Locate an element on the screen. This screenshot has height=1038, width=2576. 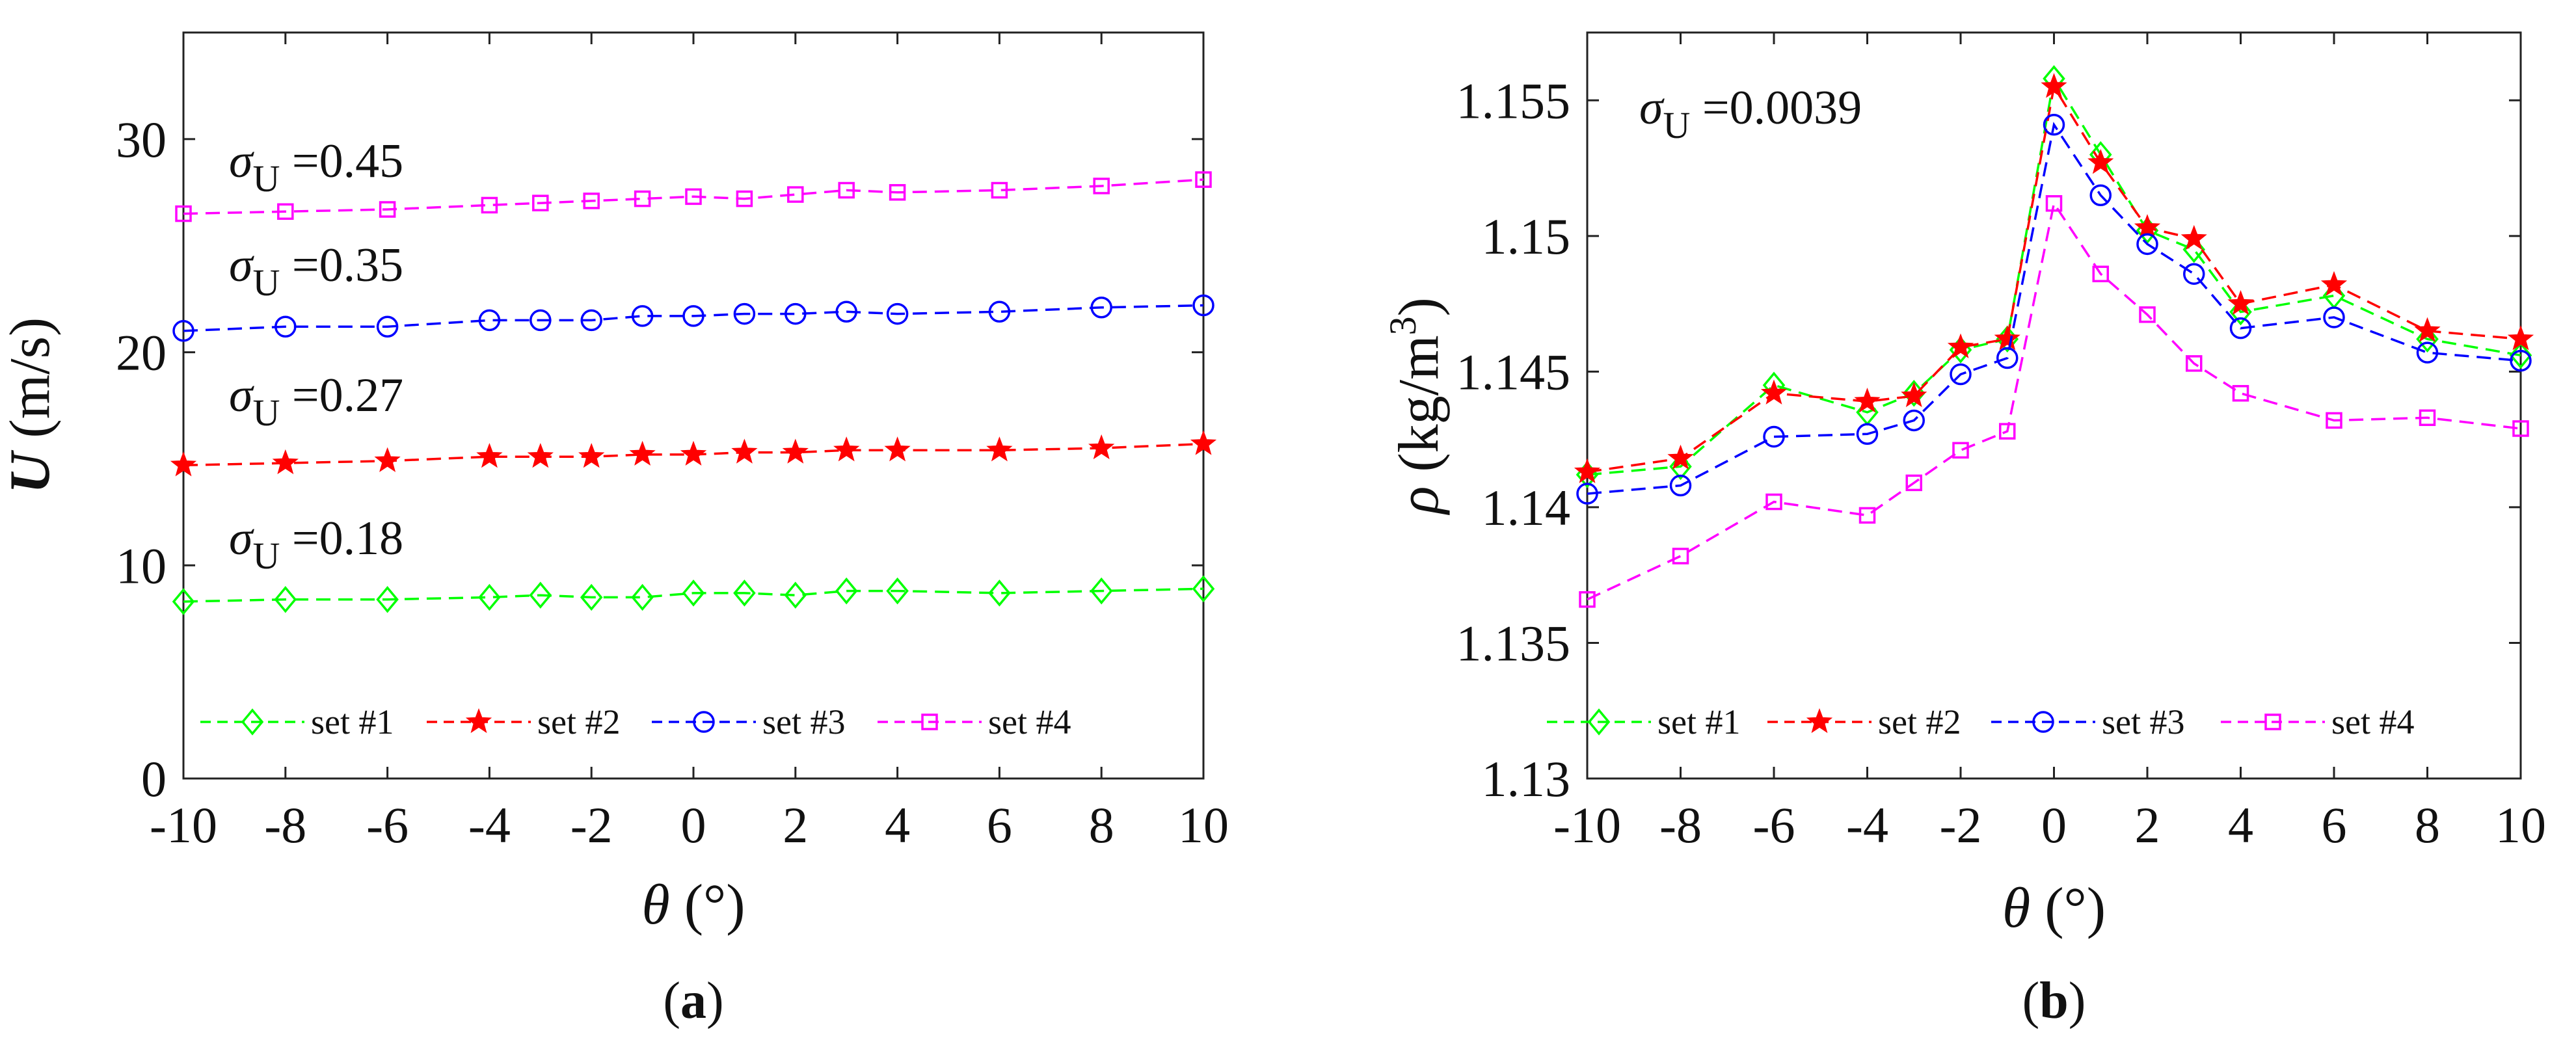
y-axis-symbol: U is located at coordinates (31, 471).